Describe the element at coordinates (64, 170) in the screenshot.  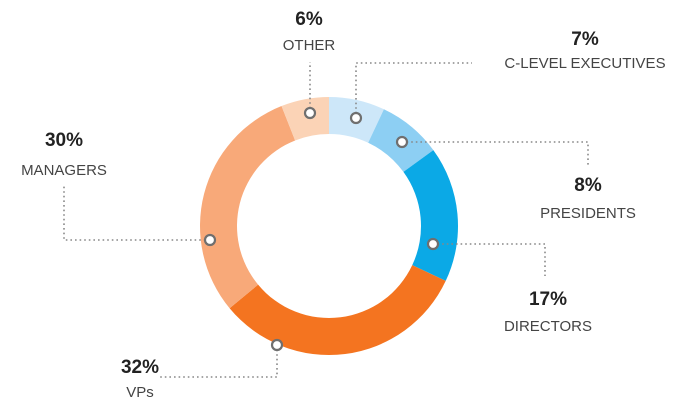
I see `category-label: MANAGERS` at that location.